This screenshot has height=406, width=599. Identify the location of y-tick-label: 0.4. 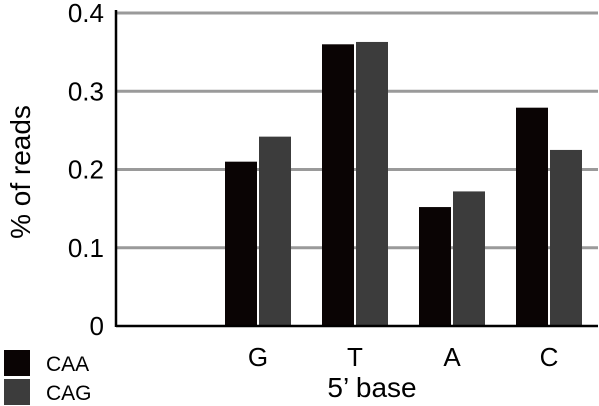
(86, 14).